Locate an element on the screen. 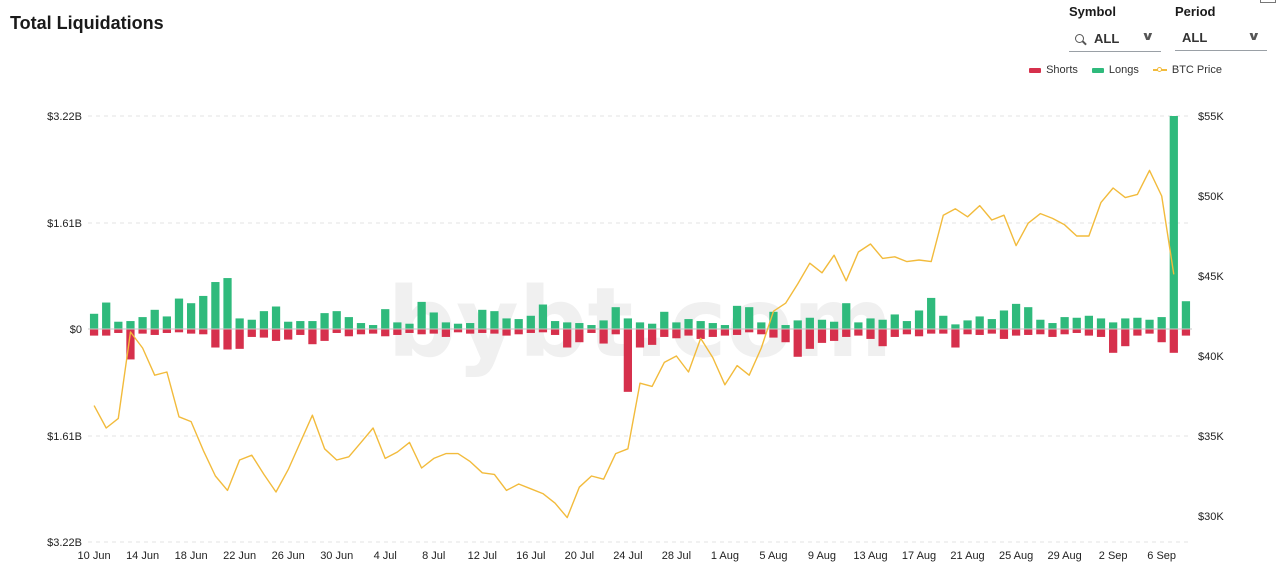 The image size is (1280, 588). x-tick-label: 21 Aug is located at coordinates (967, 556).